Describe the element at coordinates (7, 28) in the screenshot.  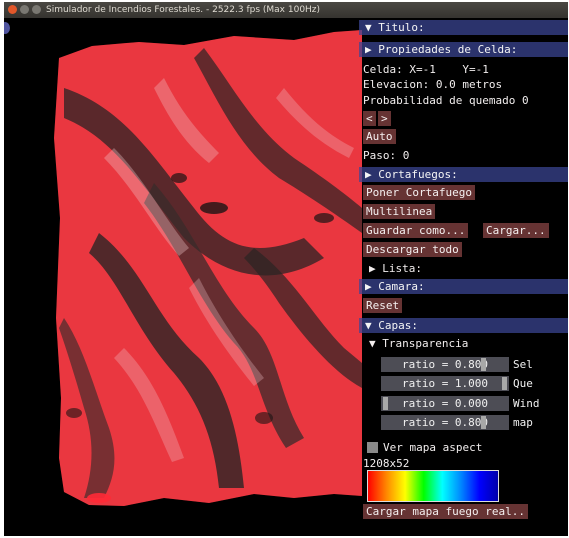
I see `collapse-handle-icon` at that location.